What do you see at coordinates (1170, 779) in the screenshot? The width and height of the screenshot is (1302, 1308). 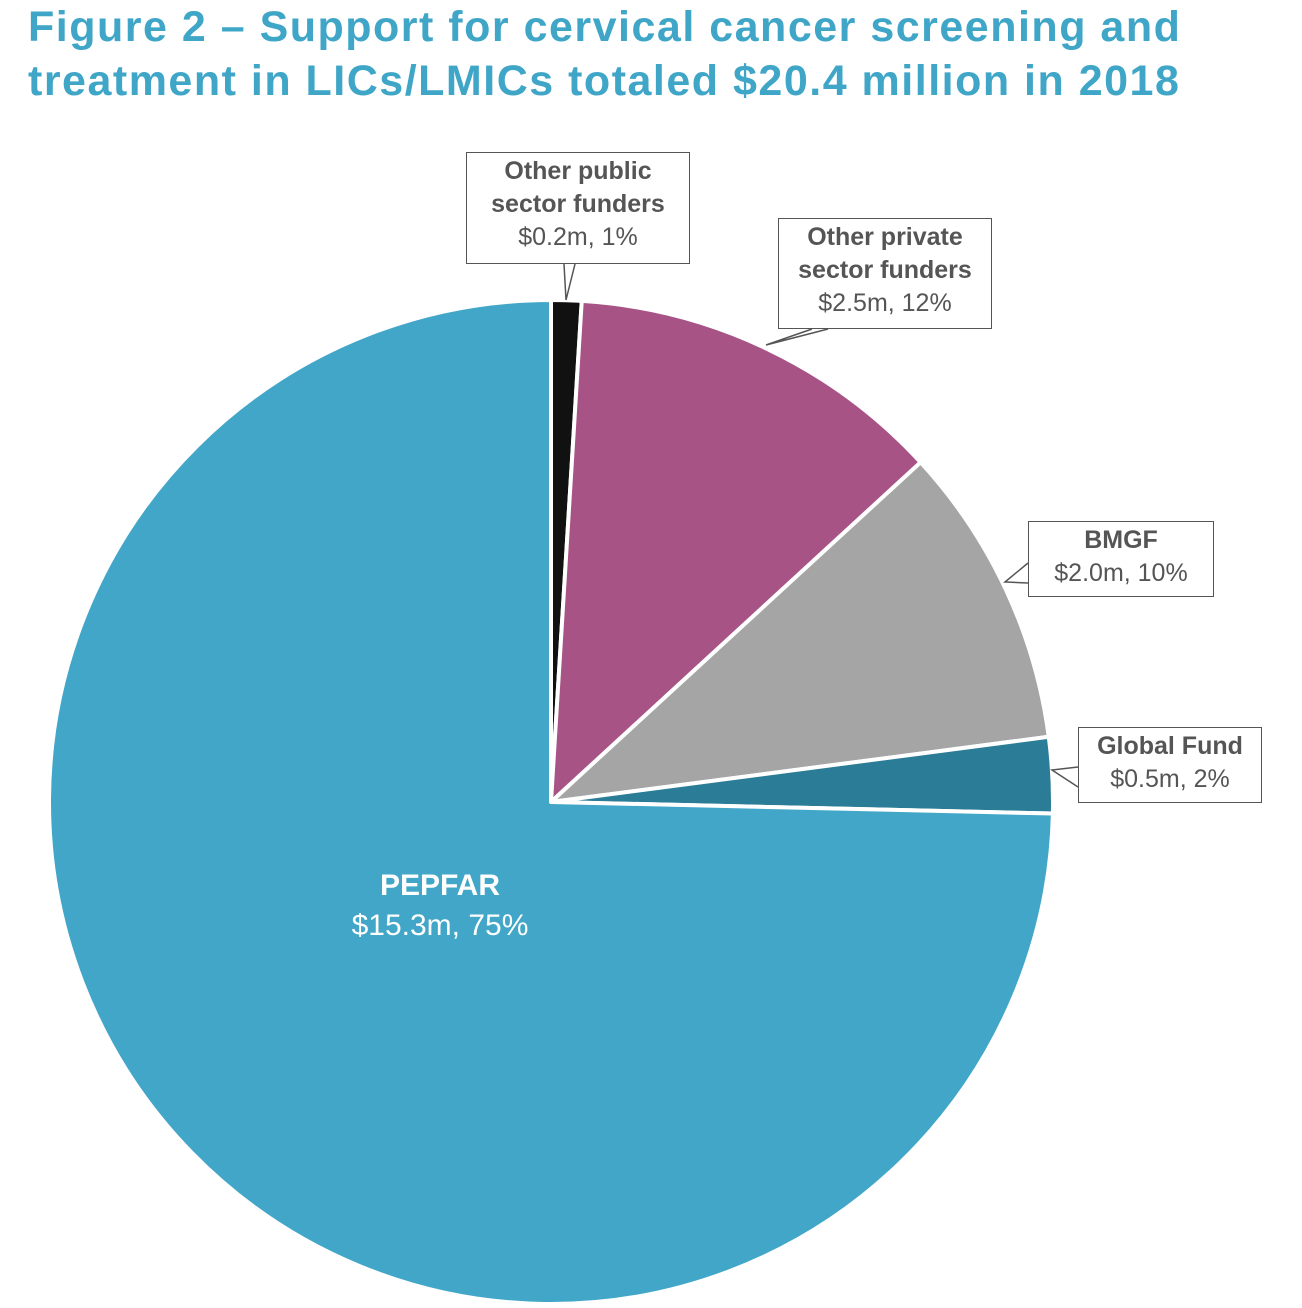 I see `callout-global-fund-value: $0.5m, 2%` at bounding box center [1170, 779].